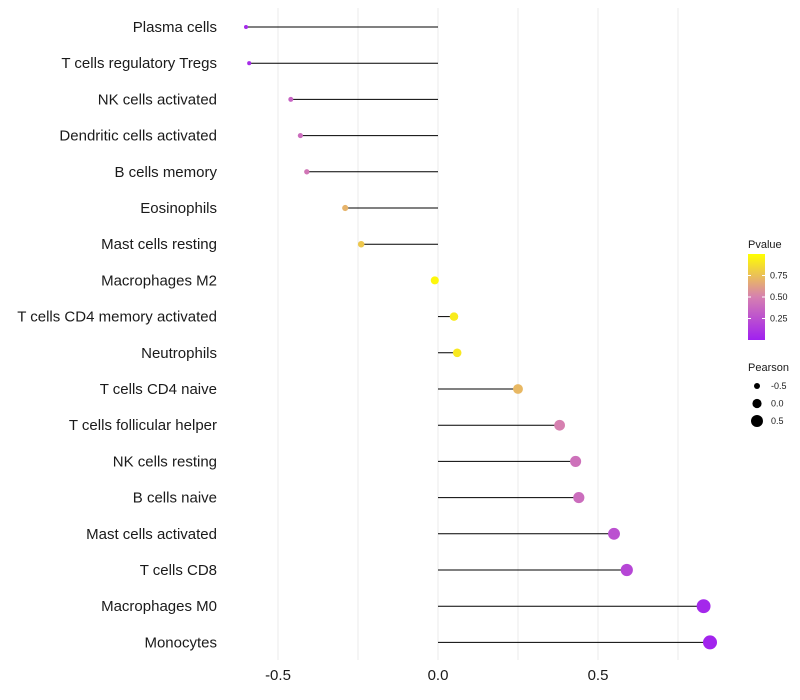 The image size is (800, 700). I want to click on y-category-label: Neutrophils, so click(179, 353).